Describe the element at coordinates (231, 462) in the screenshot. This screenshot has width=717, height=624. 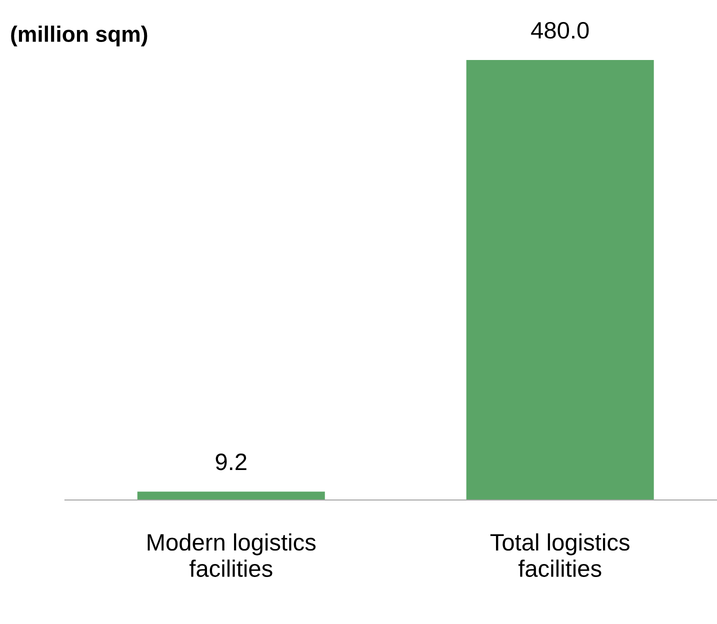
I see `data-label: 9.2` at that location.